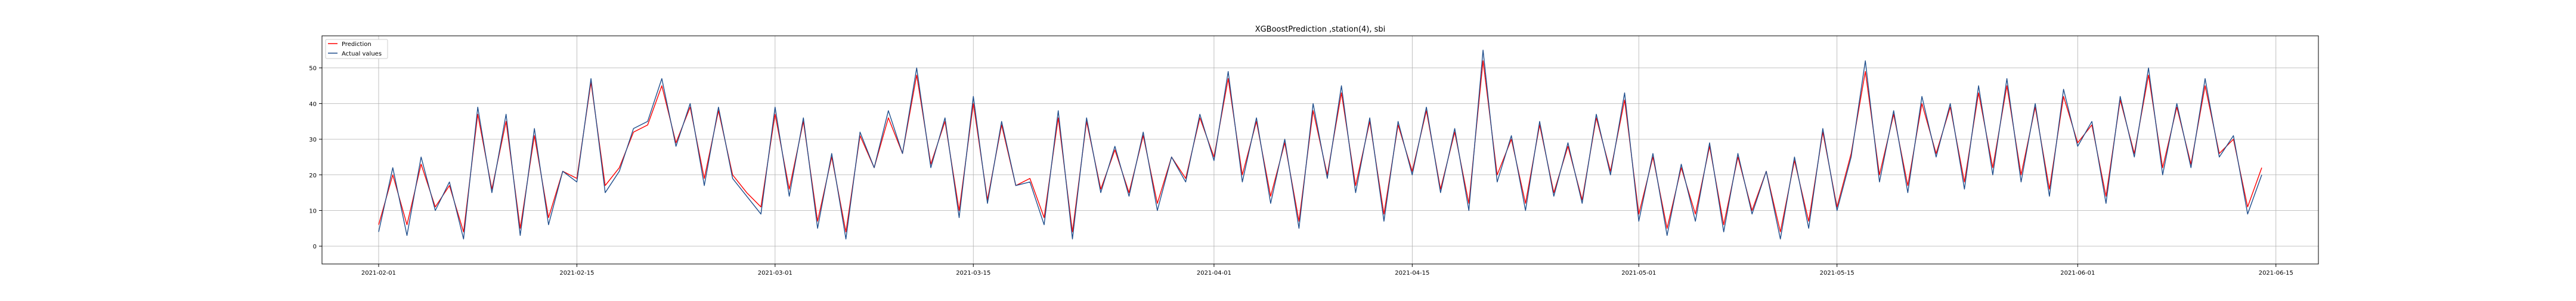 The width and height of the screenshot is (2576, 301). I want to click on legend: Prediction Actual values, so click(357, 49).